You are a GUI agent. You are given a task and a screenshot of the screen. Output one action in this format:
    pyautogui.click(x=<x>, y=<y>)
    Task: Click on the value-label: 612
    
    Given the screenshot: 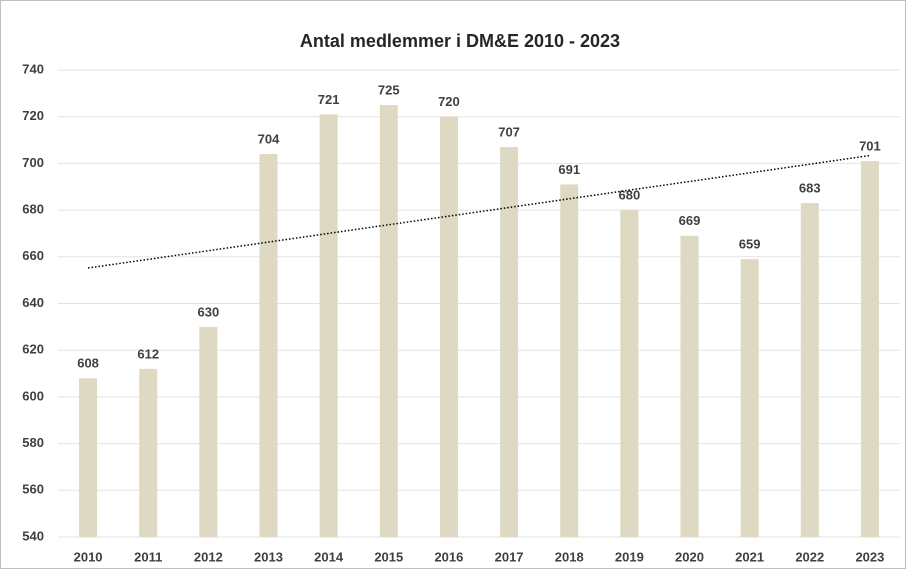 What is the action you would take?
    pyautogui.click(x=148, y=353)
    